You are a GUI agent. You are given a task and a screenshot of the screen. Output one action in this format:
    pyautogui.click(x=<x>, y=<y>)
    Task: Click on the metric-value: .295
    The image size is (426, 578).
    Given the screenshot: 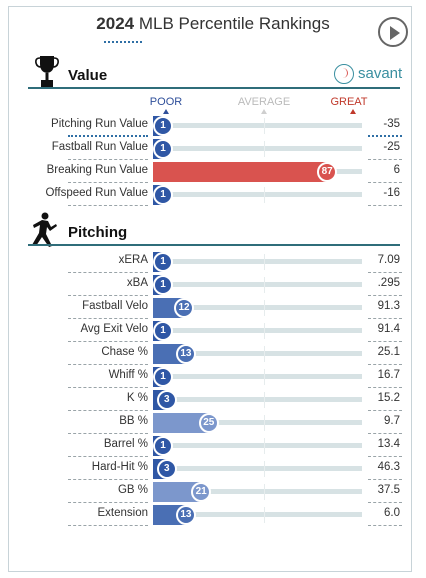 What is the action you would take?
    pyautogui.click(x=388, y=283)
    